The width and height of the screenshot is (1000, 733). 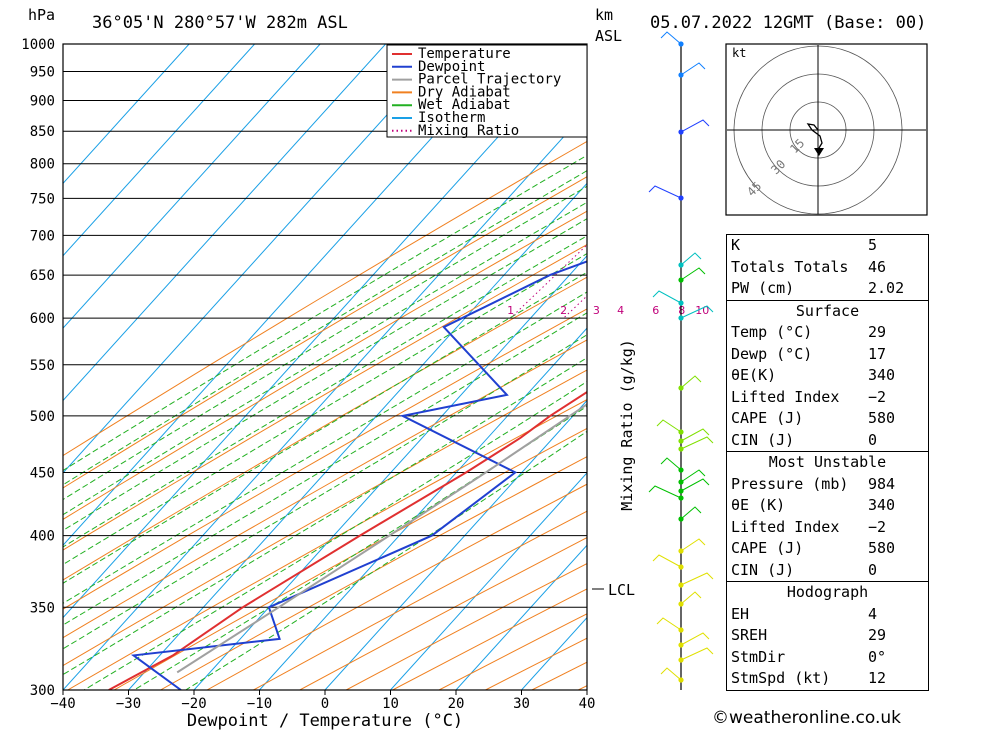 What do you see at coordinates (758, 656) in the screenshot?
I see `stmdir-label: StmDir` at bounding box center [758, 656].